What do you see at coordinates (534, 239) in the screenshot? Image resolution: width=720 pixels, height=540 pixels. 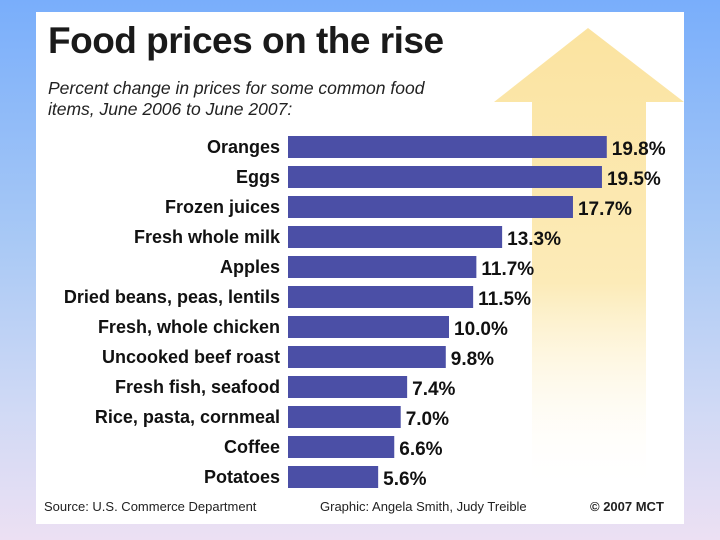 I see `value-label-fresh-whole-milk: 13.3%` at bounding box center [534, 239].